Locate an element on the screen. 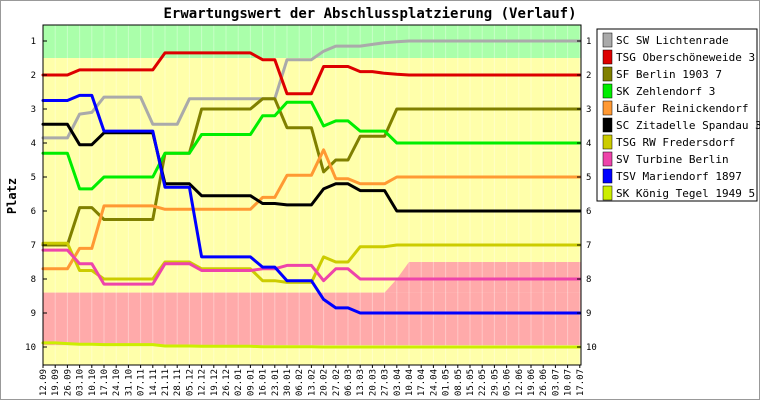  x-tick-label: 12.12 is located at coordinates (203, 382).